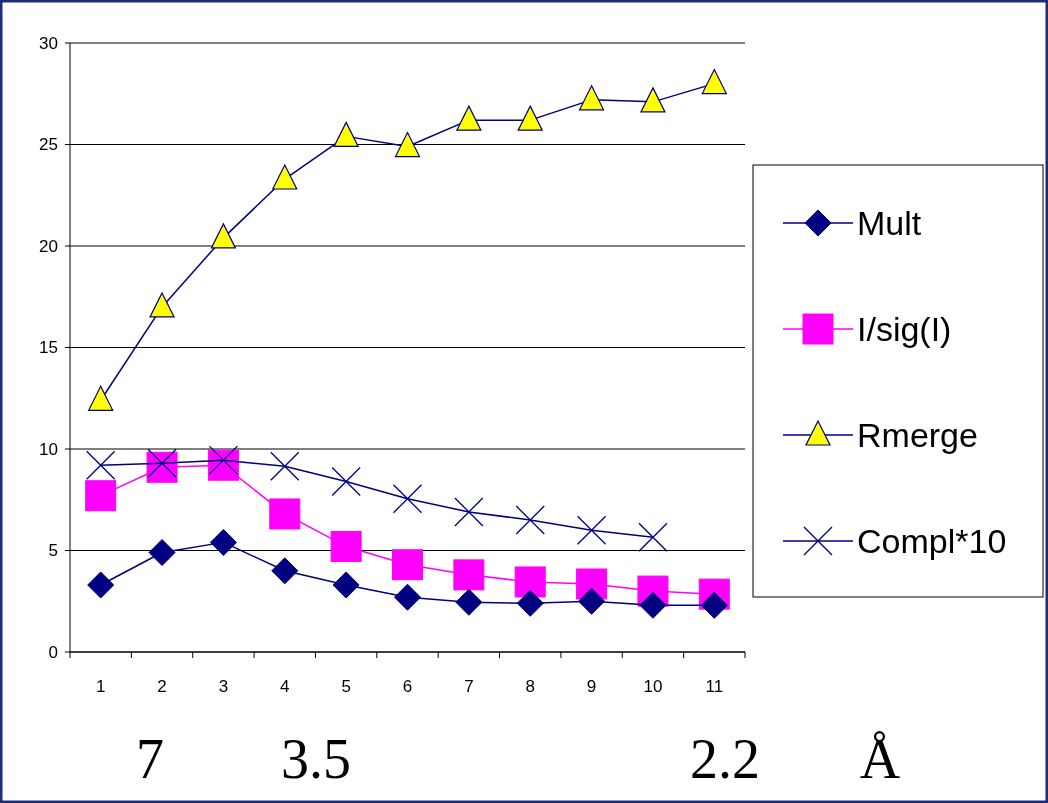  I want to click on text: 7, so click(150, 759).